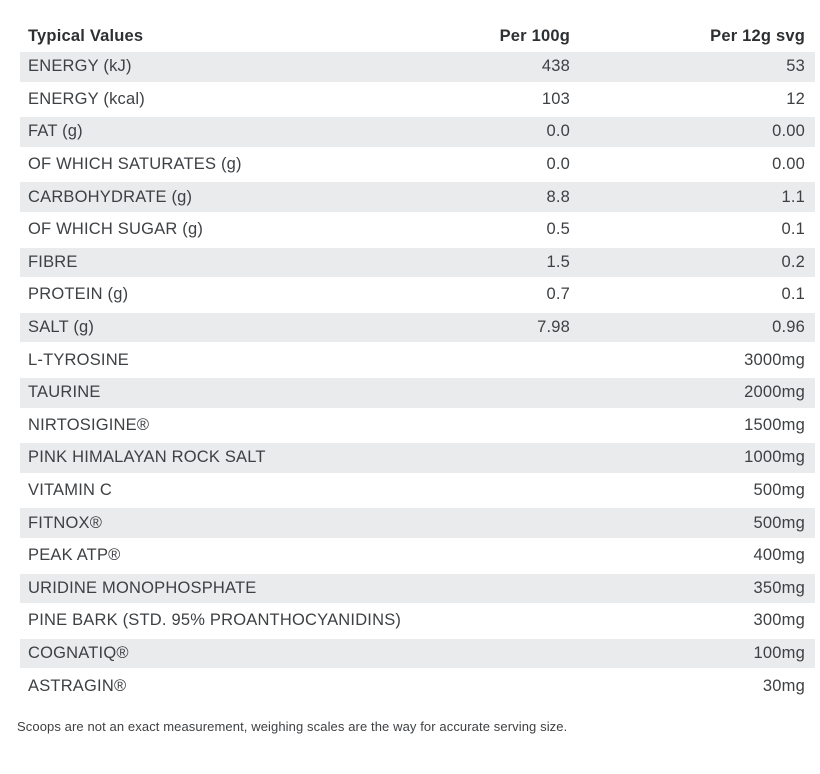 The height and width of the screenshot is (774, 820). I want to click on table-row: VITAMIN C 500mg, so click(417, 491).